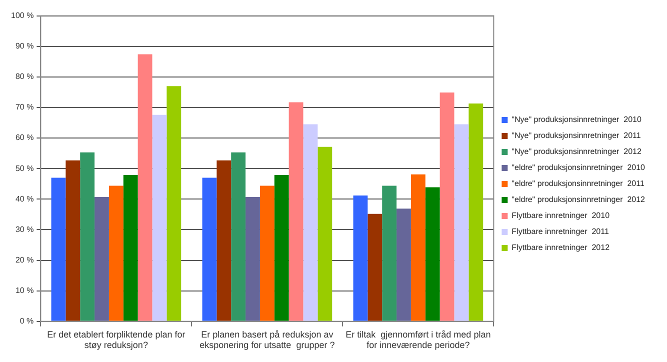  I want to click on y-tick-label: 60 %, so click(24, 137).